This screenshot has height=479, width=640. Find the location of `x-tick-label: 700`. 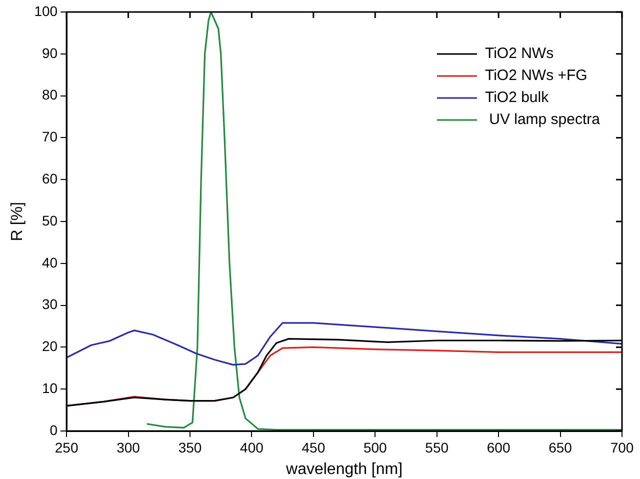

x-tick-label: 700 is located at coordinates (622, 447).